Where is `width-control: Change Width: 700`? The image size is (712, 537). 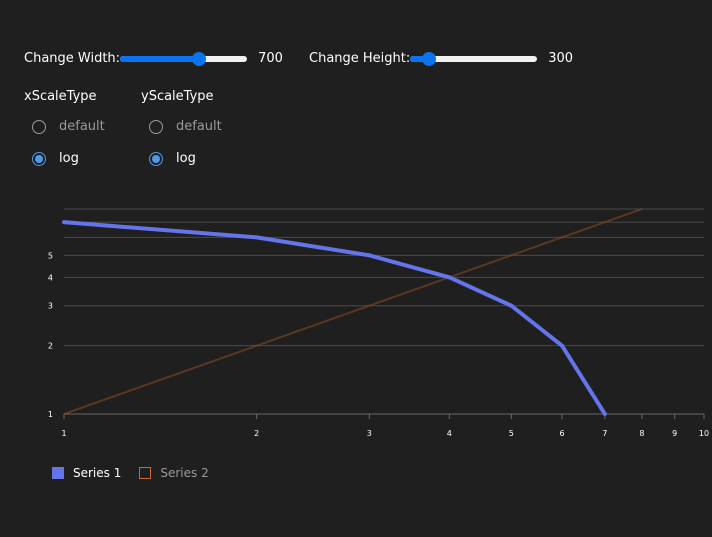
width-control: Change Width: 700 is located at coordinates (153, 58).